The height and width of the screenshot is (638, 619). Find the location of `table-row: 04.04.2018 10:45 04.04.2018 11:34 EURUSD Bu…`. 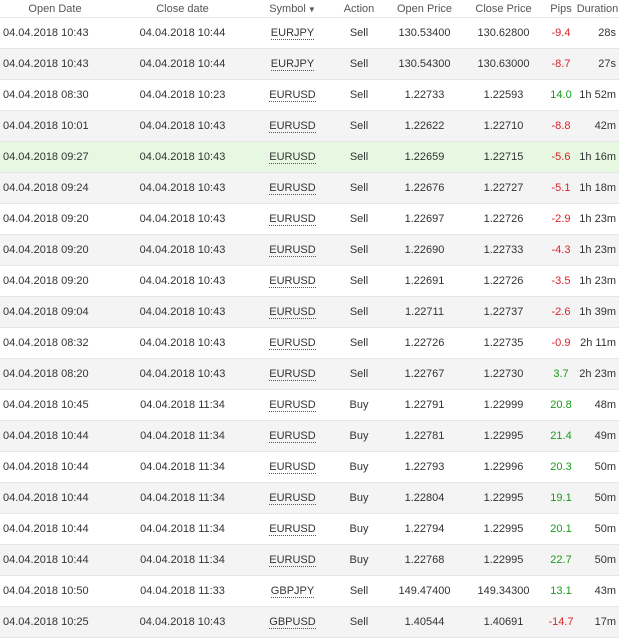

table-row: 04.04.2018 10:45 04.04.2018 11:34 EURUSD Bu… is located at coordinates (309, 405).